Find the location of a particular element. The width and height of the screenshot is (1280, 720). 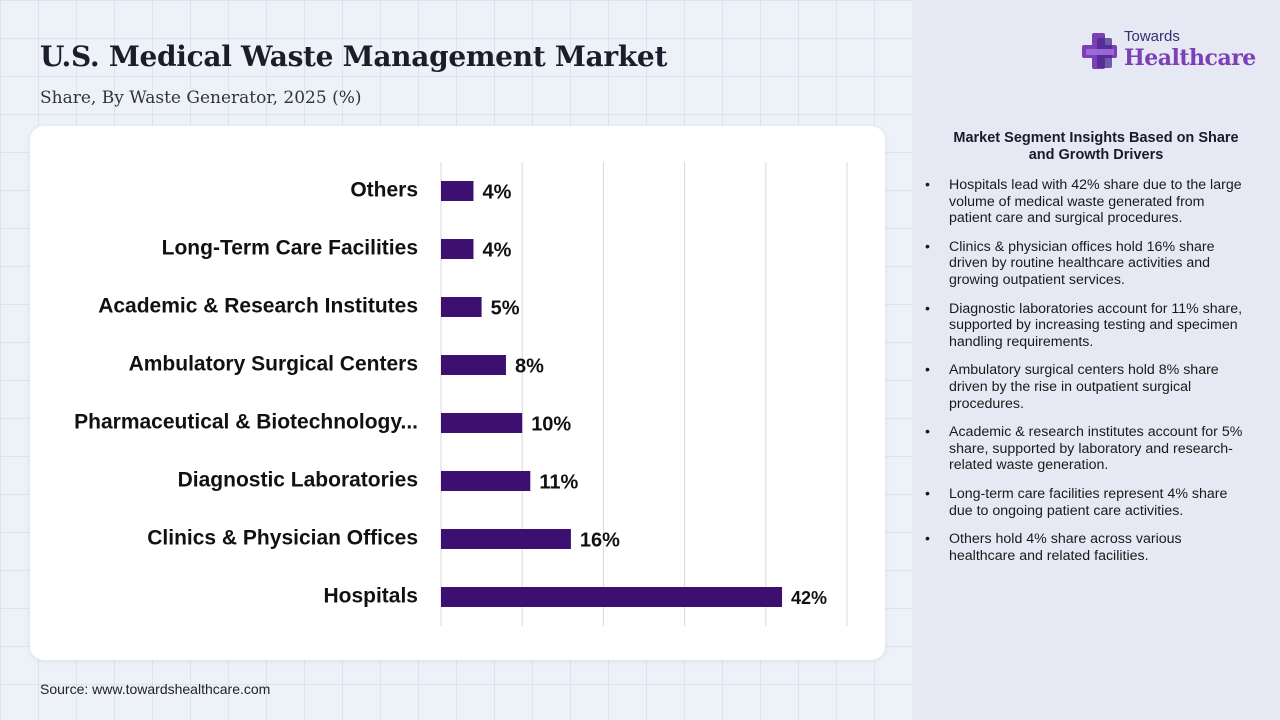

category-label: Academic & Research Institutes is located at coordinates (258, 306).